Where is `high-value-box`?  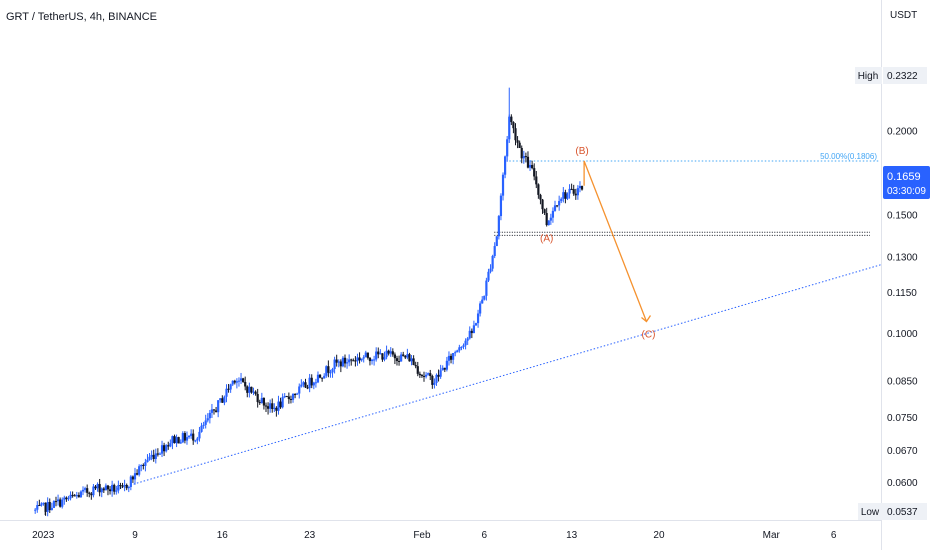
high-value-box is located at coordinates (905, 75).